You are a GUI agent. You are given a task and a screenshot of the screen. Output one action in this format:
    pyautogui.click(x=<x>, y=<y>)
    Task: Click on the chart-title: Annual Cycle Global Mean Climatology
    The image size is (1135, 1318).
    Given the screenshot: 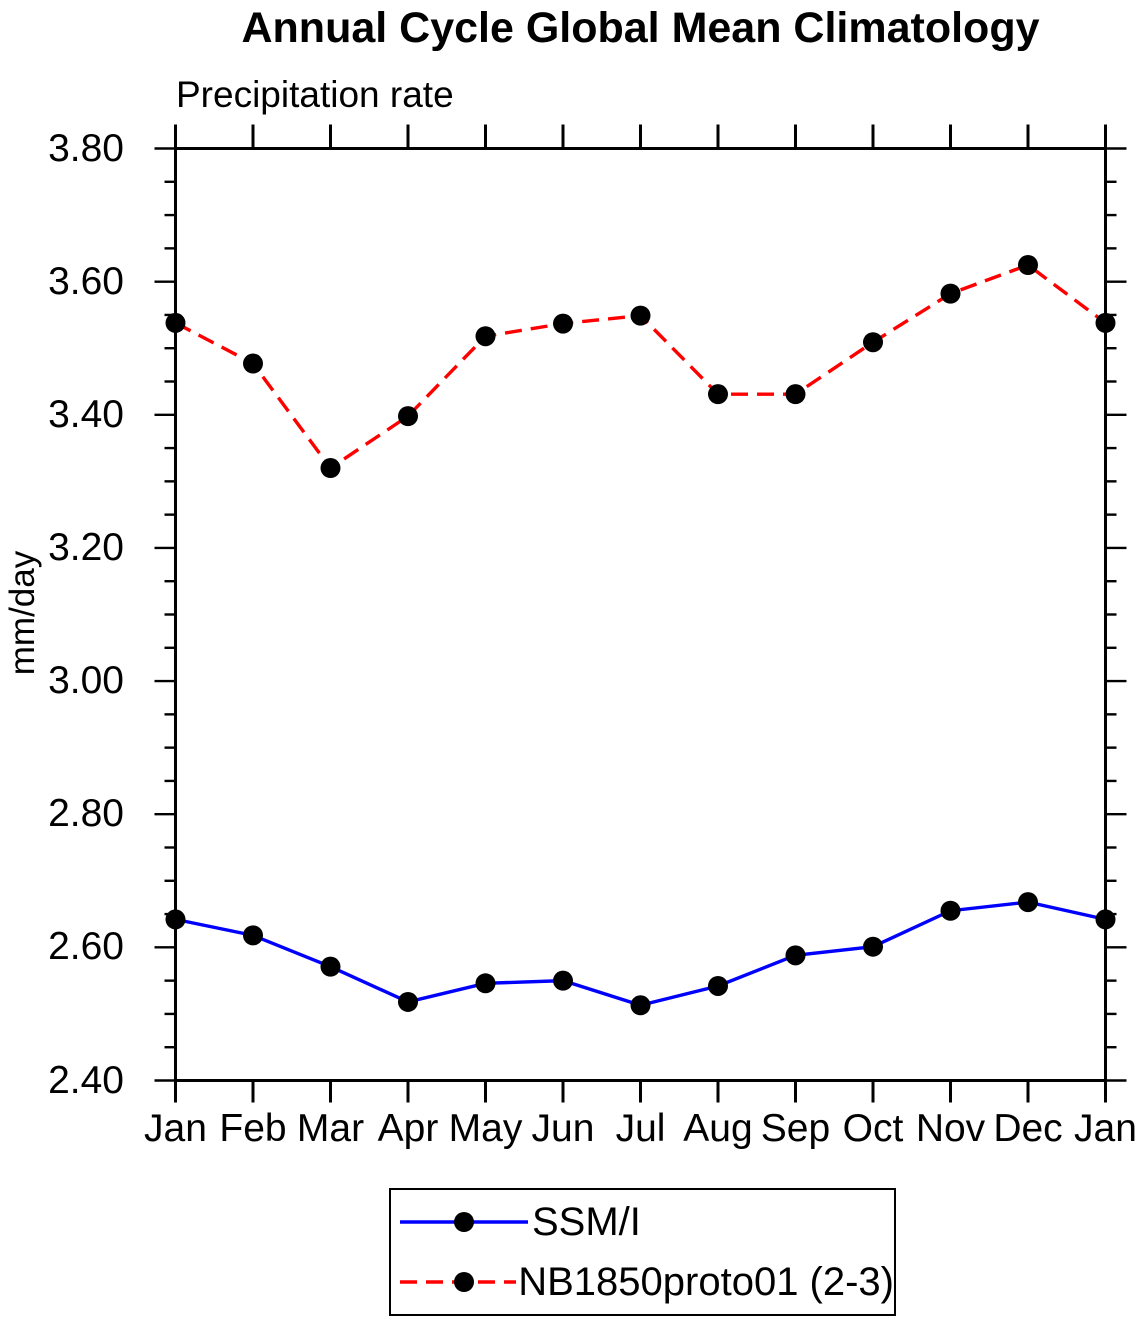 What is the action you would take?
    pyautogui.click(x=640, y=28)
    